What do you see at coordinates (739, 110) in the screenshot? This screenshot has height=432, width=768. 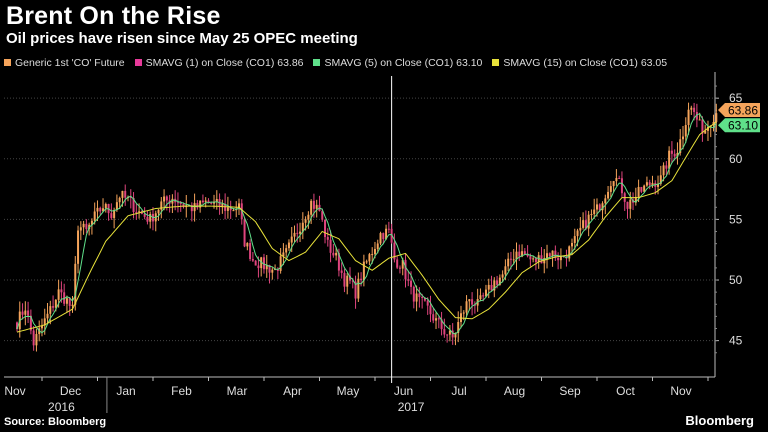 I see `last-value-badge` at bounding box center [739, 110].